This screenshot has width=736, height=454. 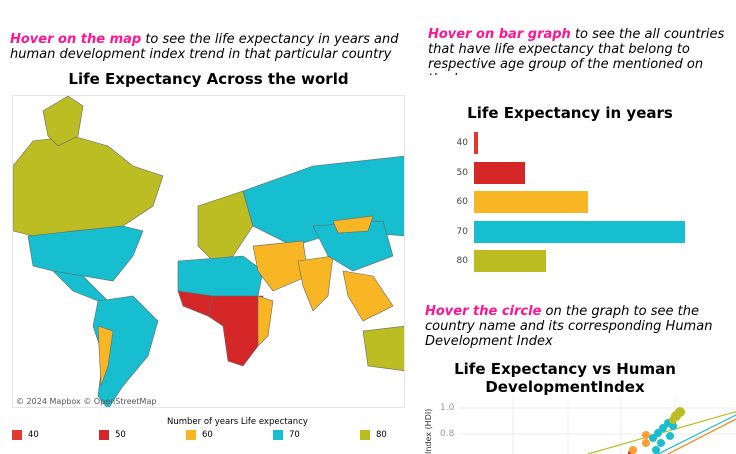 What do you see at coordinates (112, 435) in the screenshot?
I see `legend-item-50: 50` at bounding box center [112, 435].